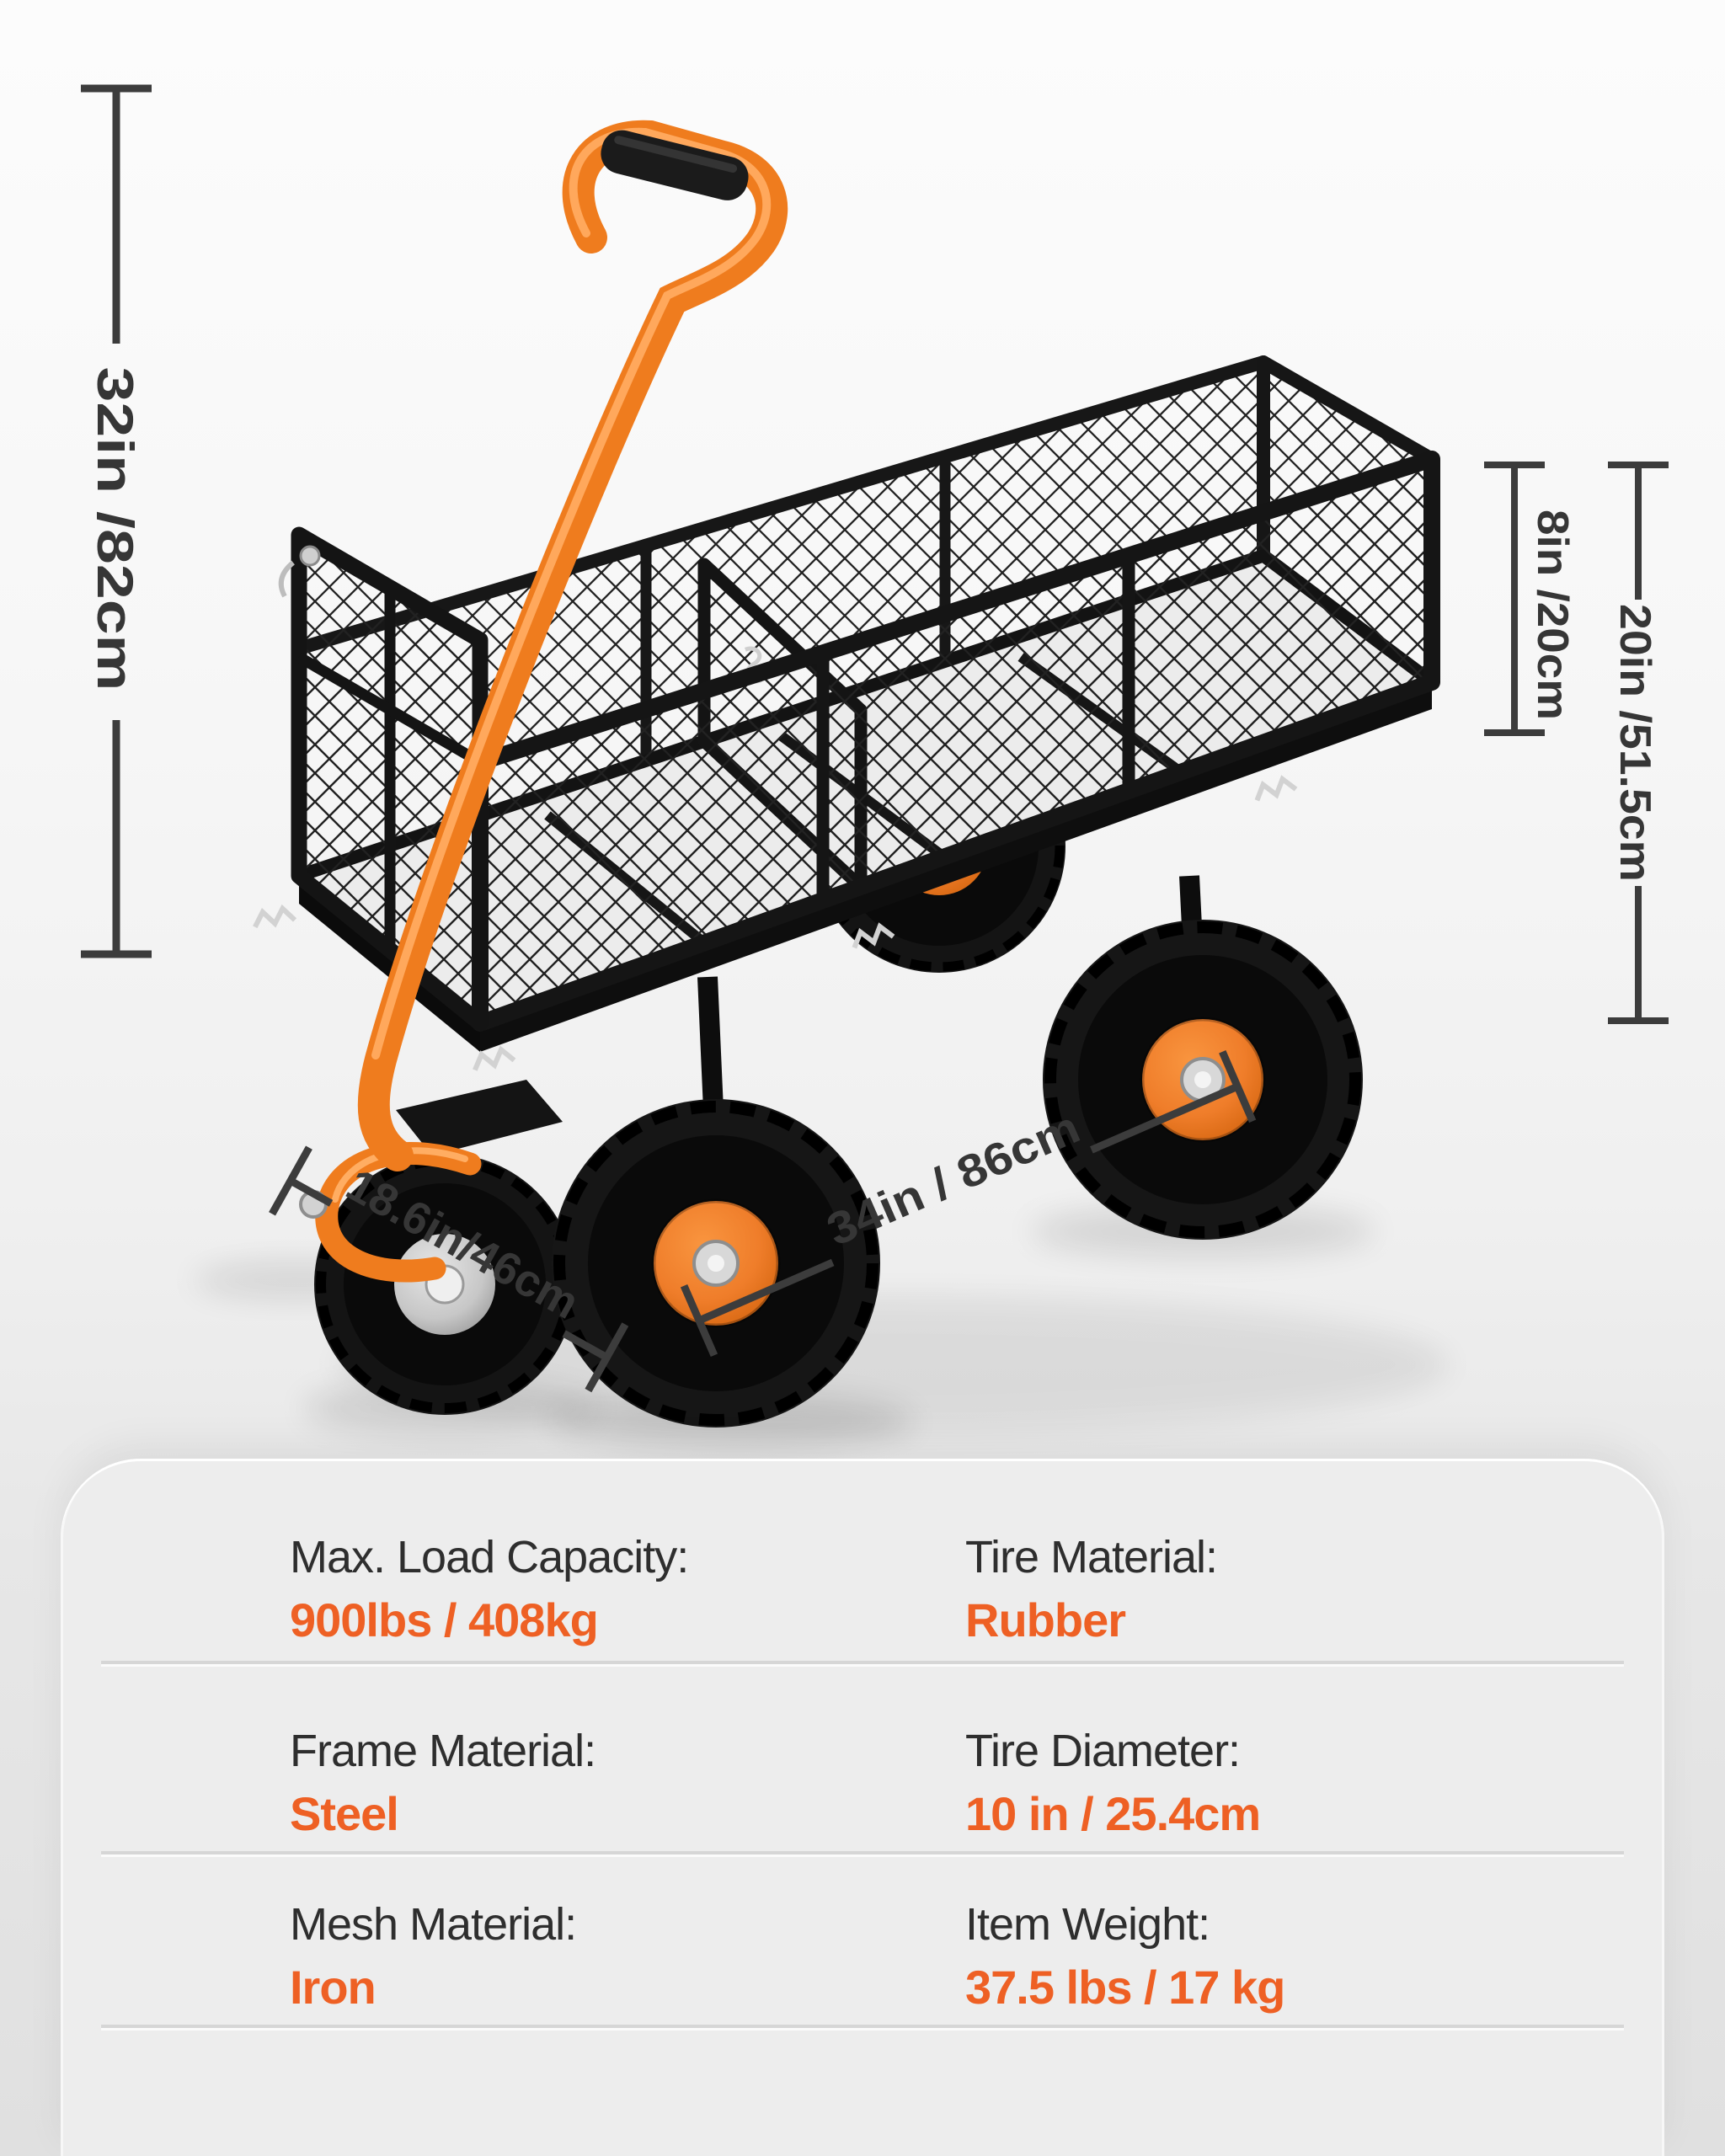  I want to click on dimension-overall-height-label: 32in /82cm, so click(115, 529).